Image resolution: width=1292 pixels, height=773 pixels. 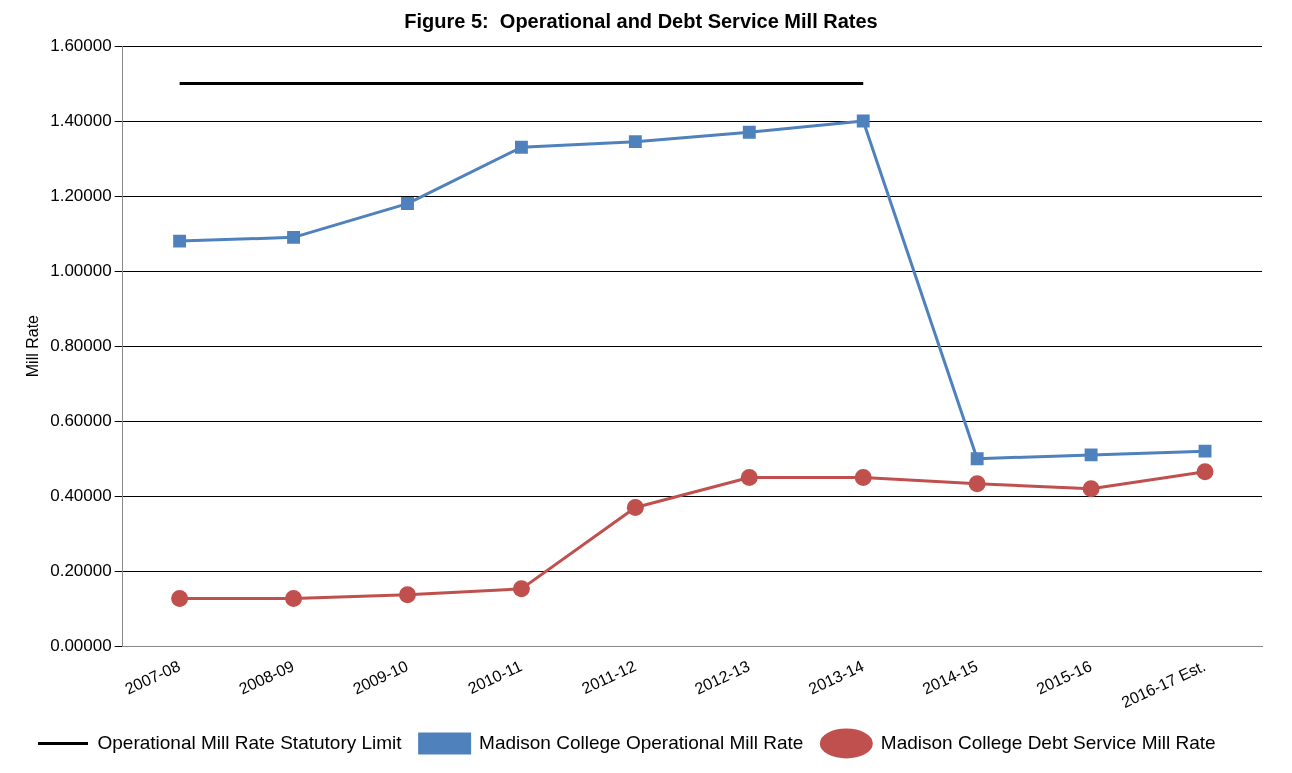 What do you see at coordinates (81, 570) in the screenshot?
I see `y-tick-label: 0.20000` at bounding box center [81, 570].